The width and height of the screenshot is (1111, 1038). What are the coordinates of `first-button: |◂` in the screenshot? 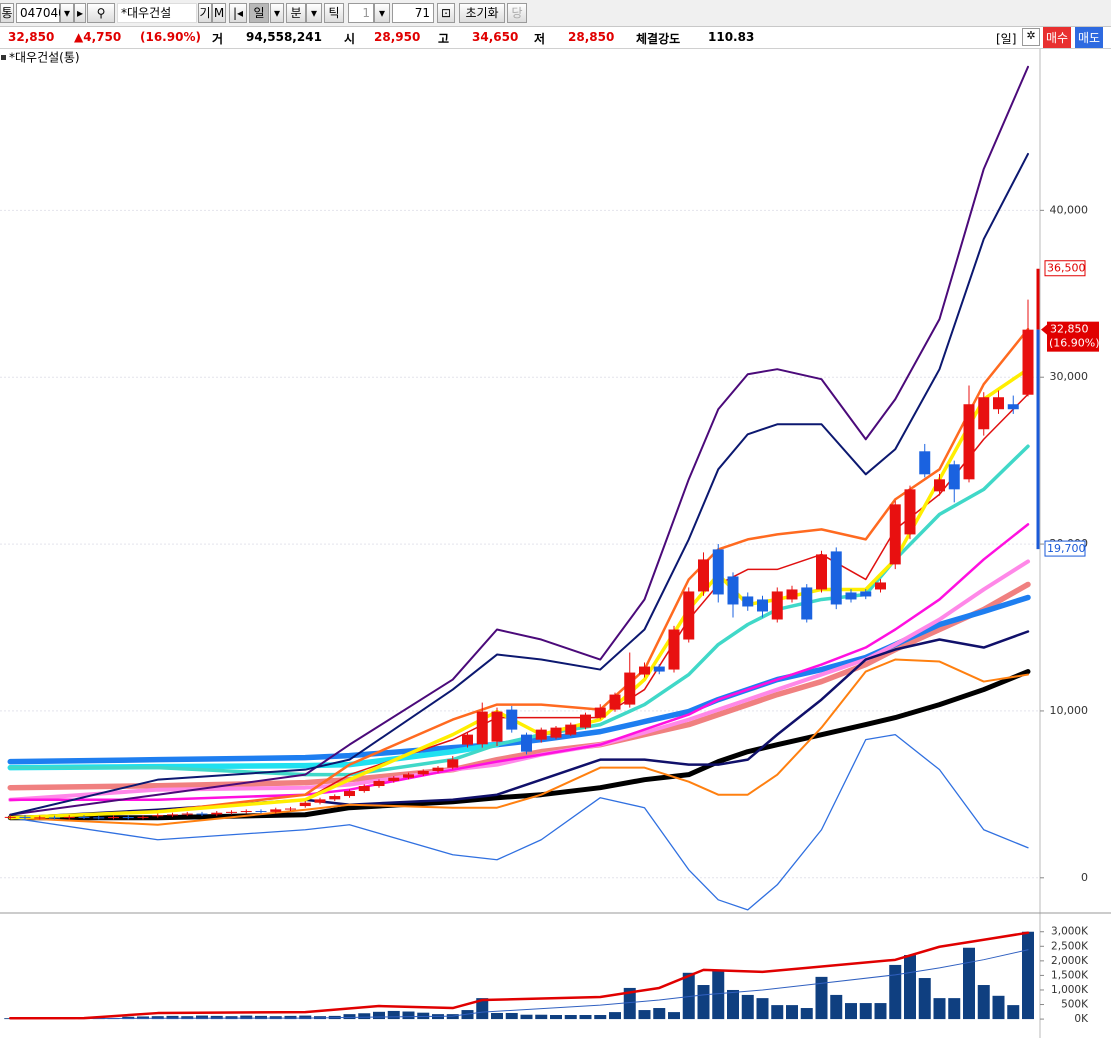 It's located at (238, 13).